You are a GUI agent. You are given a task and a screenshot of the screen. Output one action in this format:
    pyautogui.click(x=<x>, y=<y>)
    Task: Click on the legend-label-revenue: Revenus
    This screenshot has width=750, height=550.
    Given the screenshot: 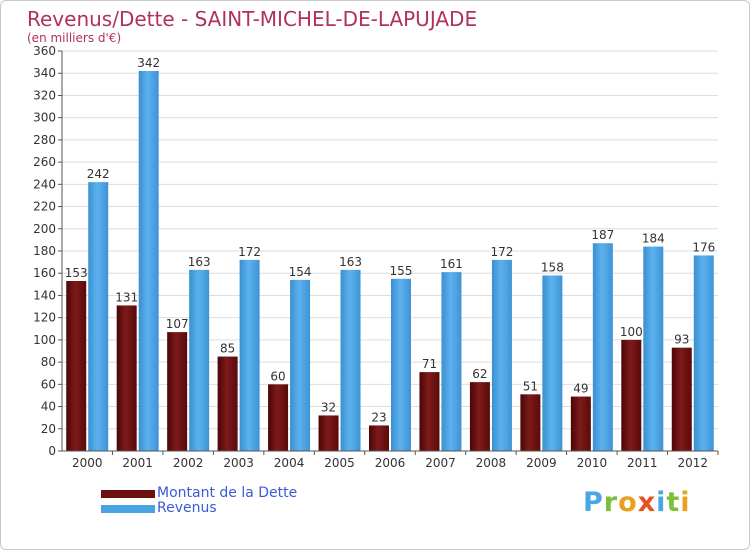 What is the action you would take?
    pyautogui.click(x=187, y=508)
    